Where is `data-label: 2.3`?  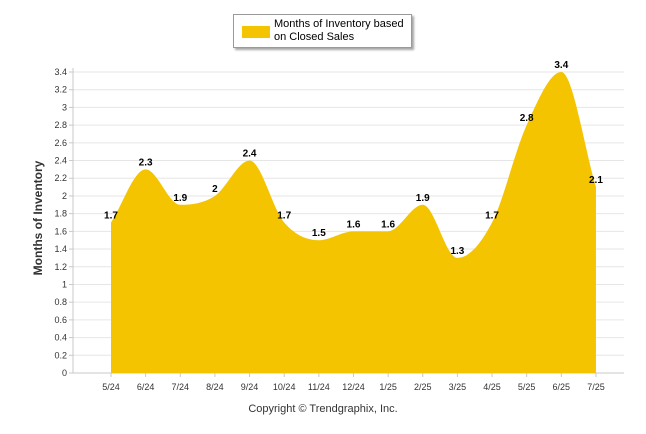 data-label: 2.3 is located at coordinates (146, 162).